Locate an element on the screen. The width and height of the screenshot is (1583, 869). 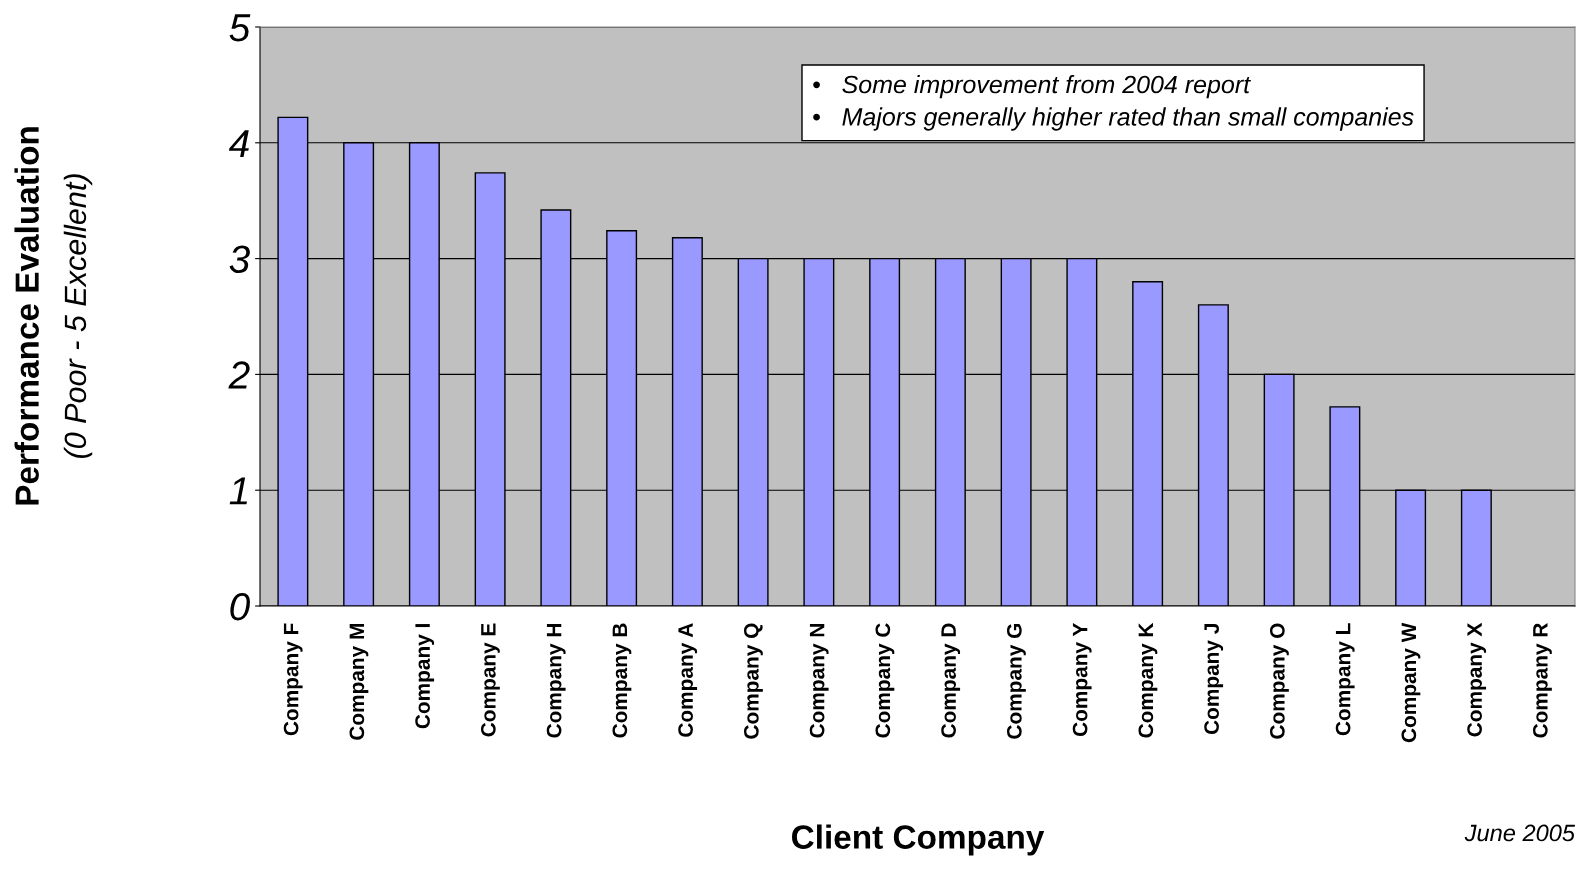
x-tick-label: Company R is located at coordinates (1542, 680).